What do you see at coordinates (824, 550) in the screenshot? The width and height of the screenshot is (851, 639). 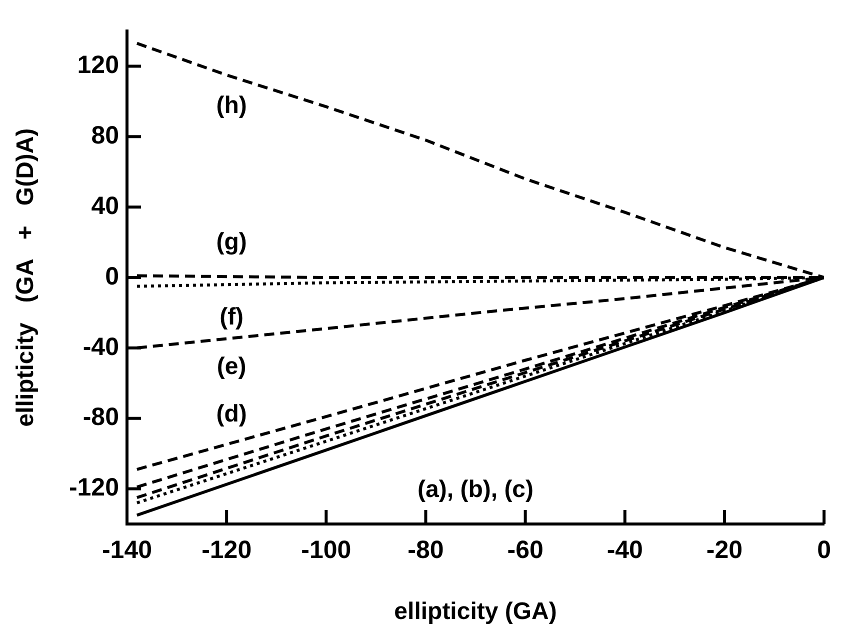 I see `x-tick-label: 0` at bounding box center [824, 550].